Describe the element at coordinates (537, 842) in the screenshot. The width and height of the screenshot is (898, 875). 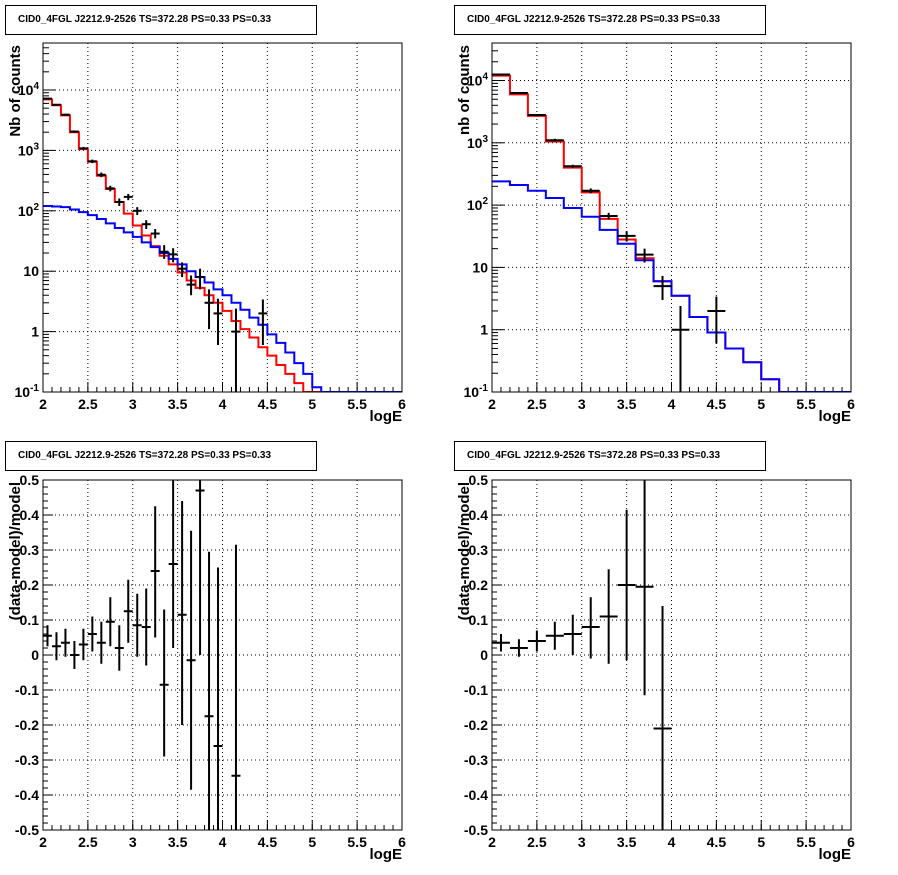
I see `x-tick-label: 2.5` at that location.